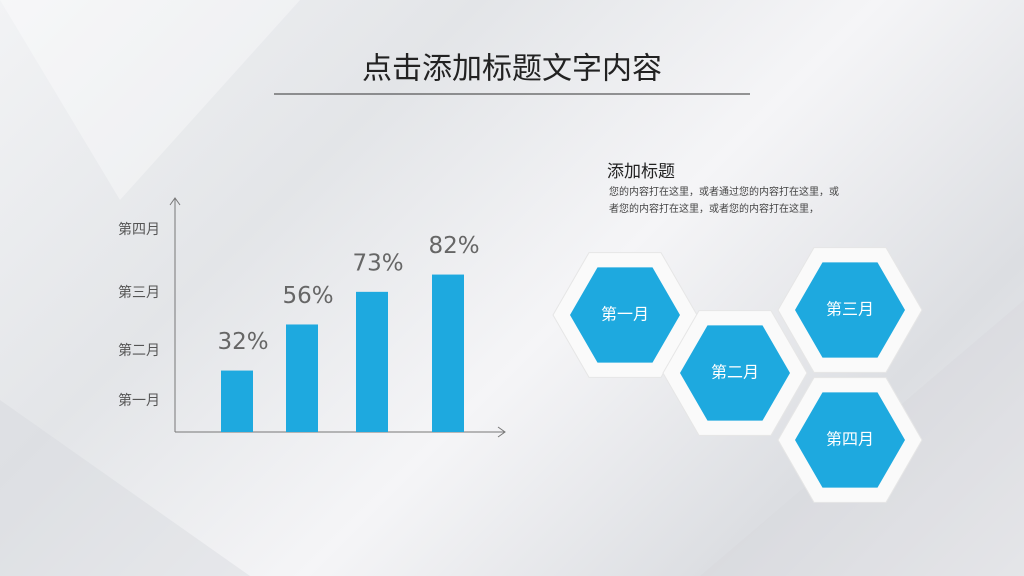 This screenshot has height=576, width=1024. Describe the element at coordinates (242, 342) in the screenshot. I see `value-label: 32%` at that location.